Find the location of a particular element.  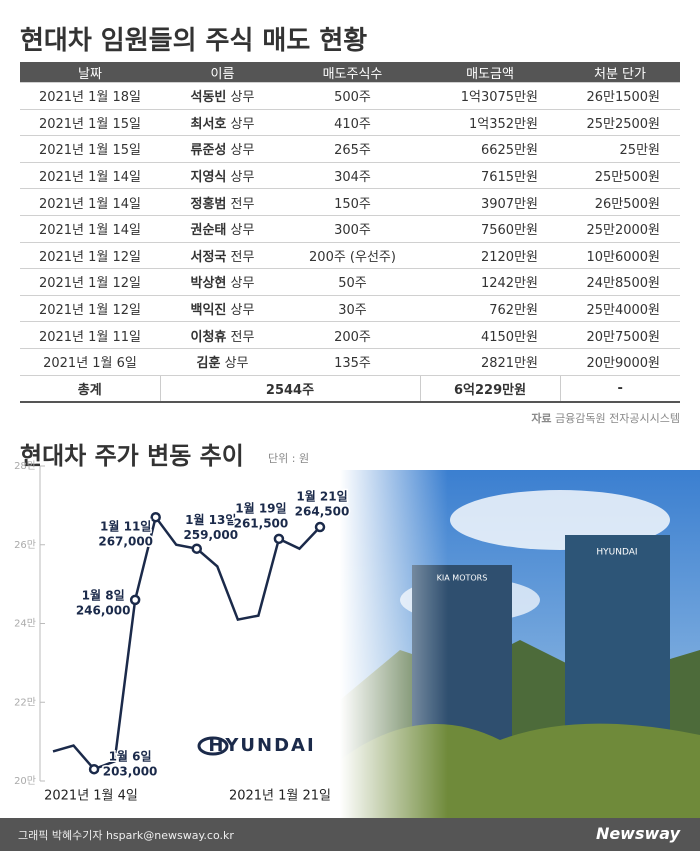

amount-cell: 7615만원 is located at coordinates (490, 176).